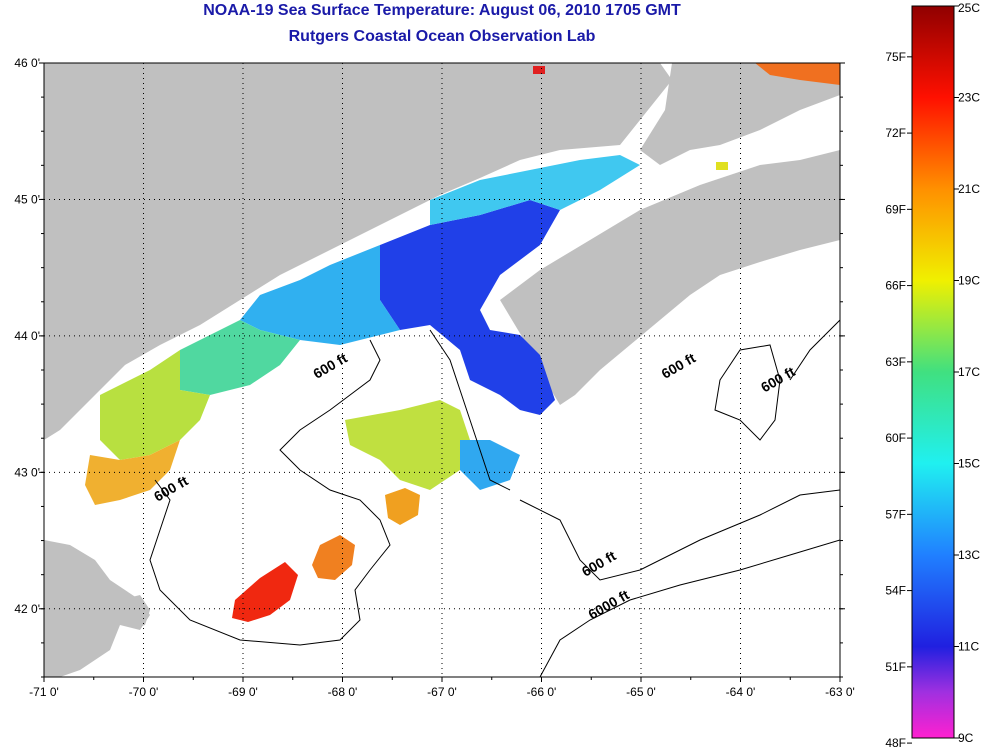 This screenshot has height=754, width=984. What do you see at coordinates (135, 611) in the screenshot?
I see `land-cape-tip` at bounding box center [135, 611].